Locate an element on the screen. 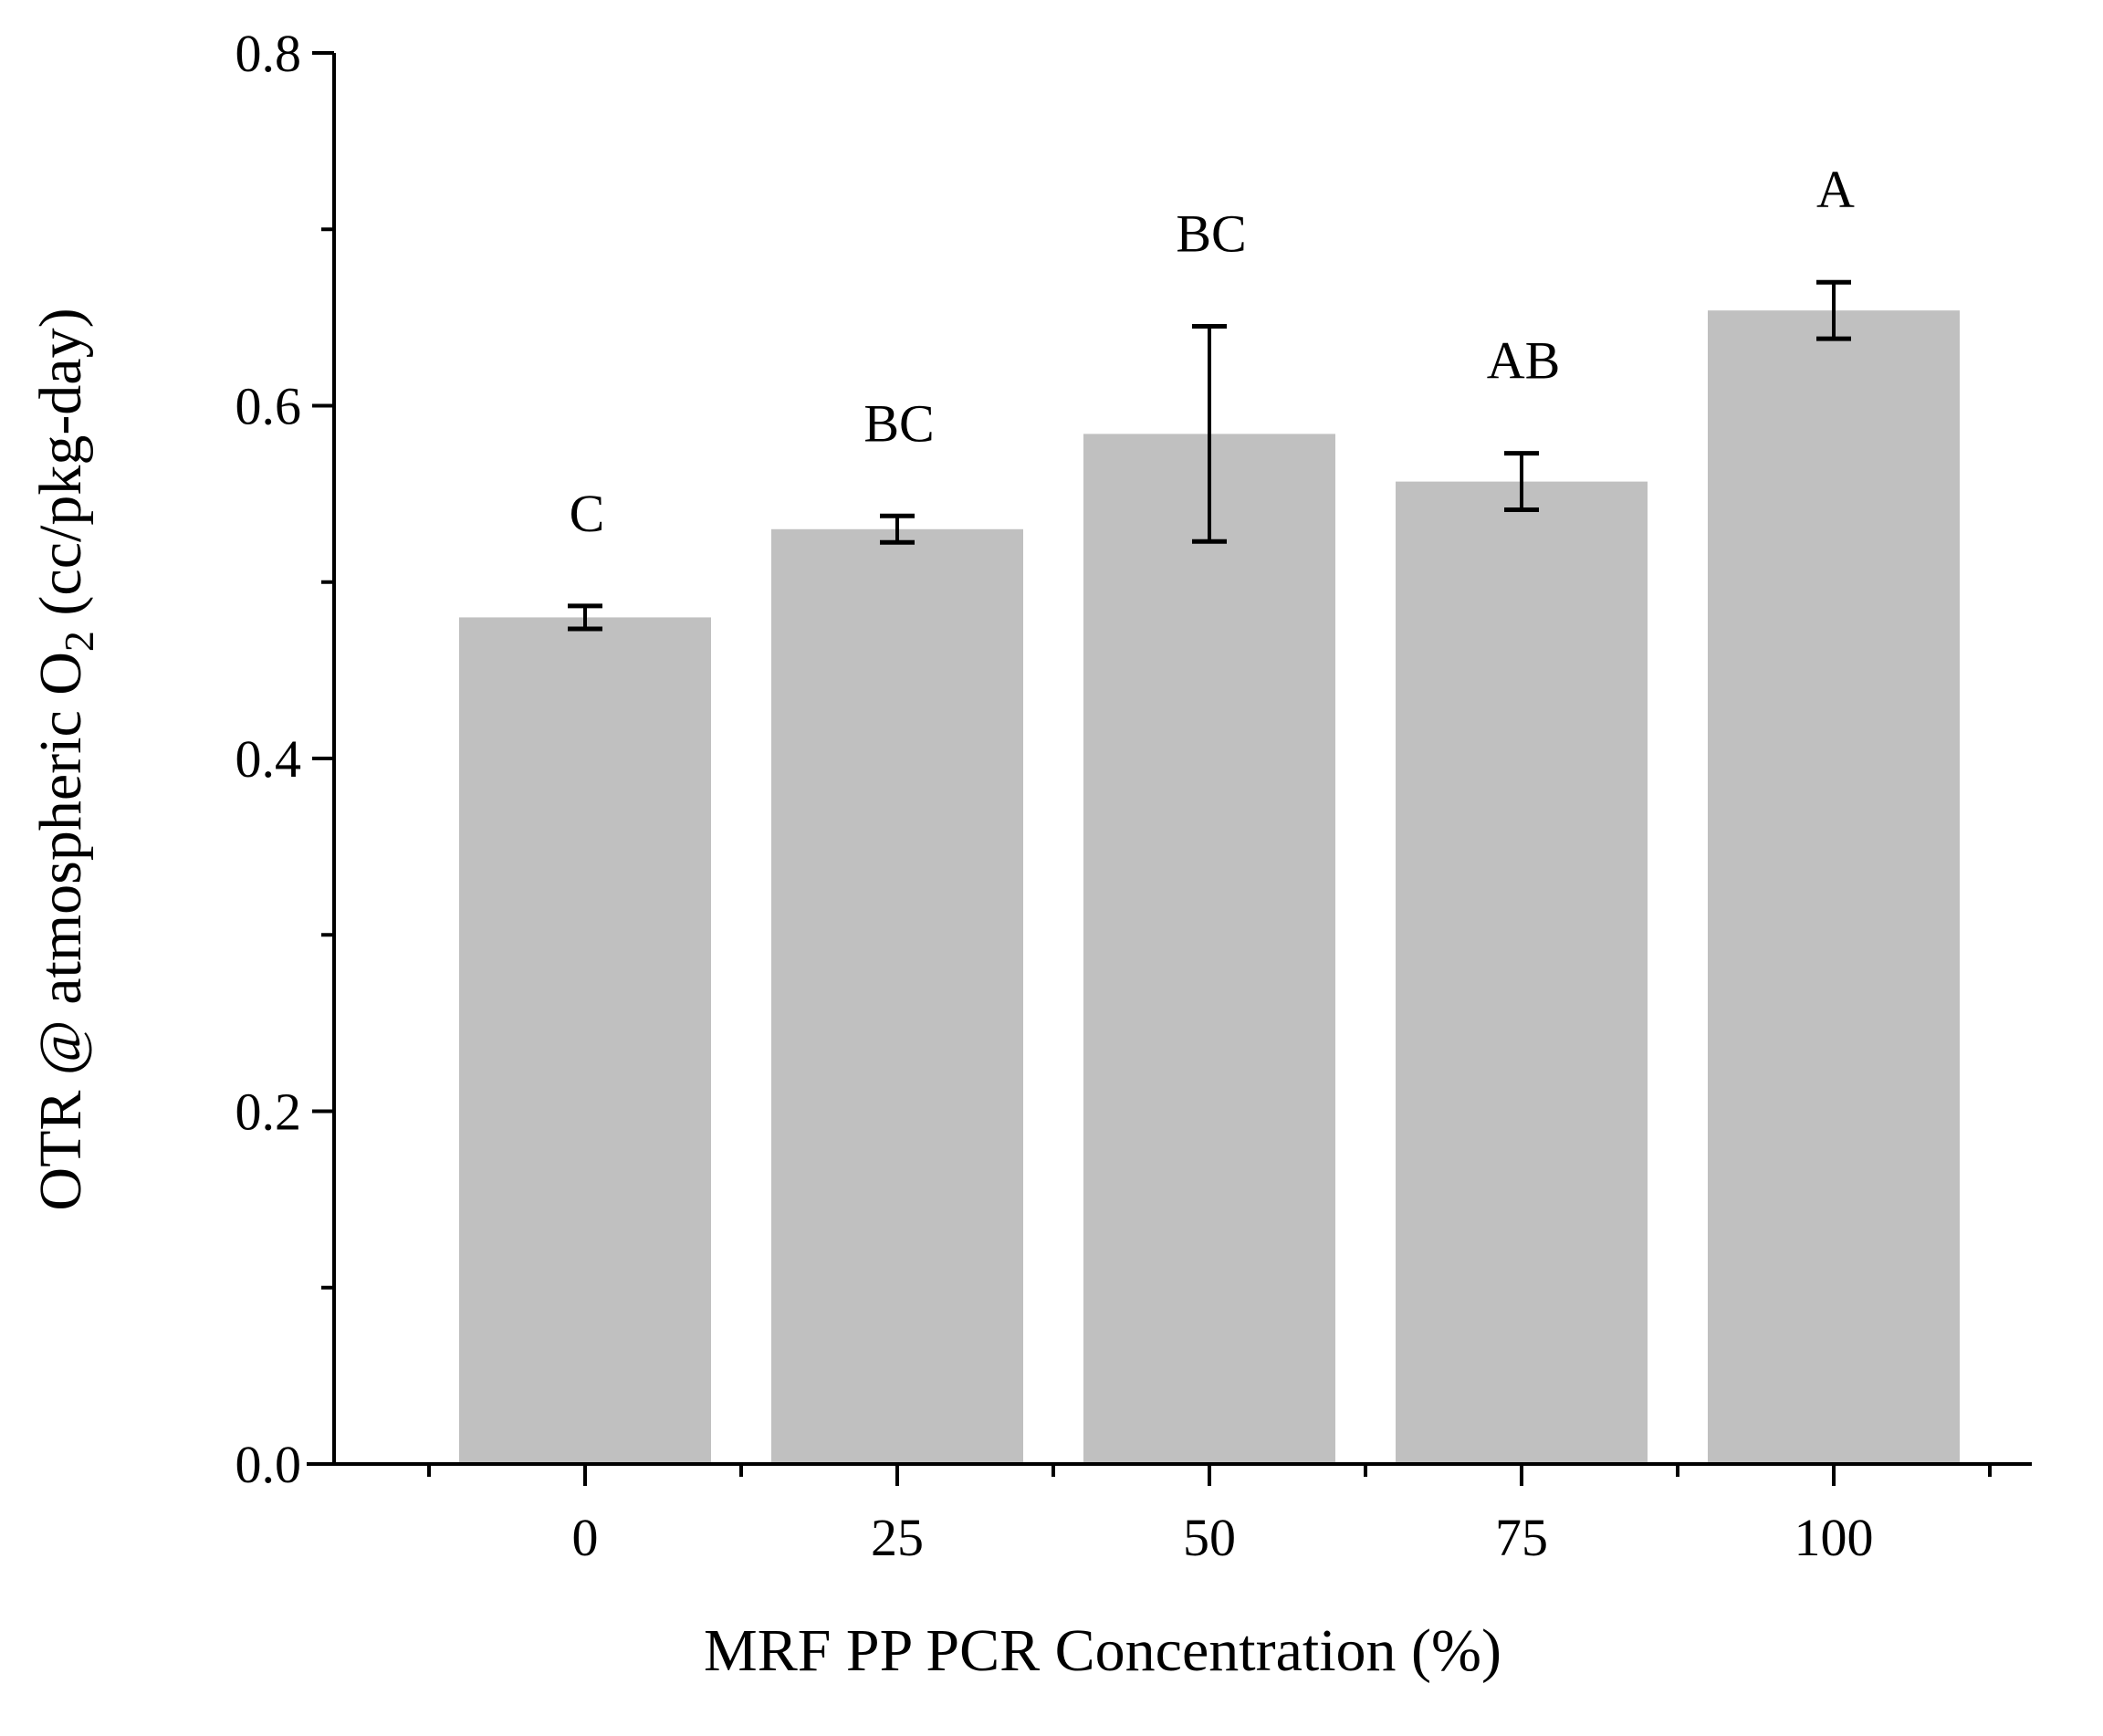  significance-label-75: AB is located at coordinates (1524, 361).